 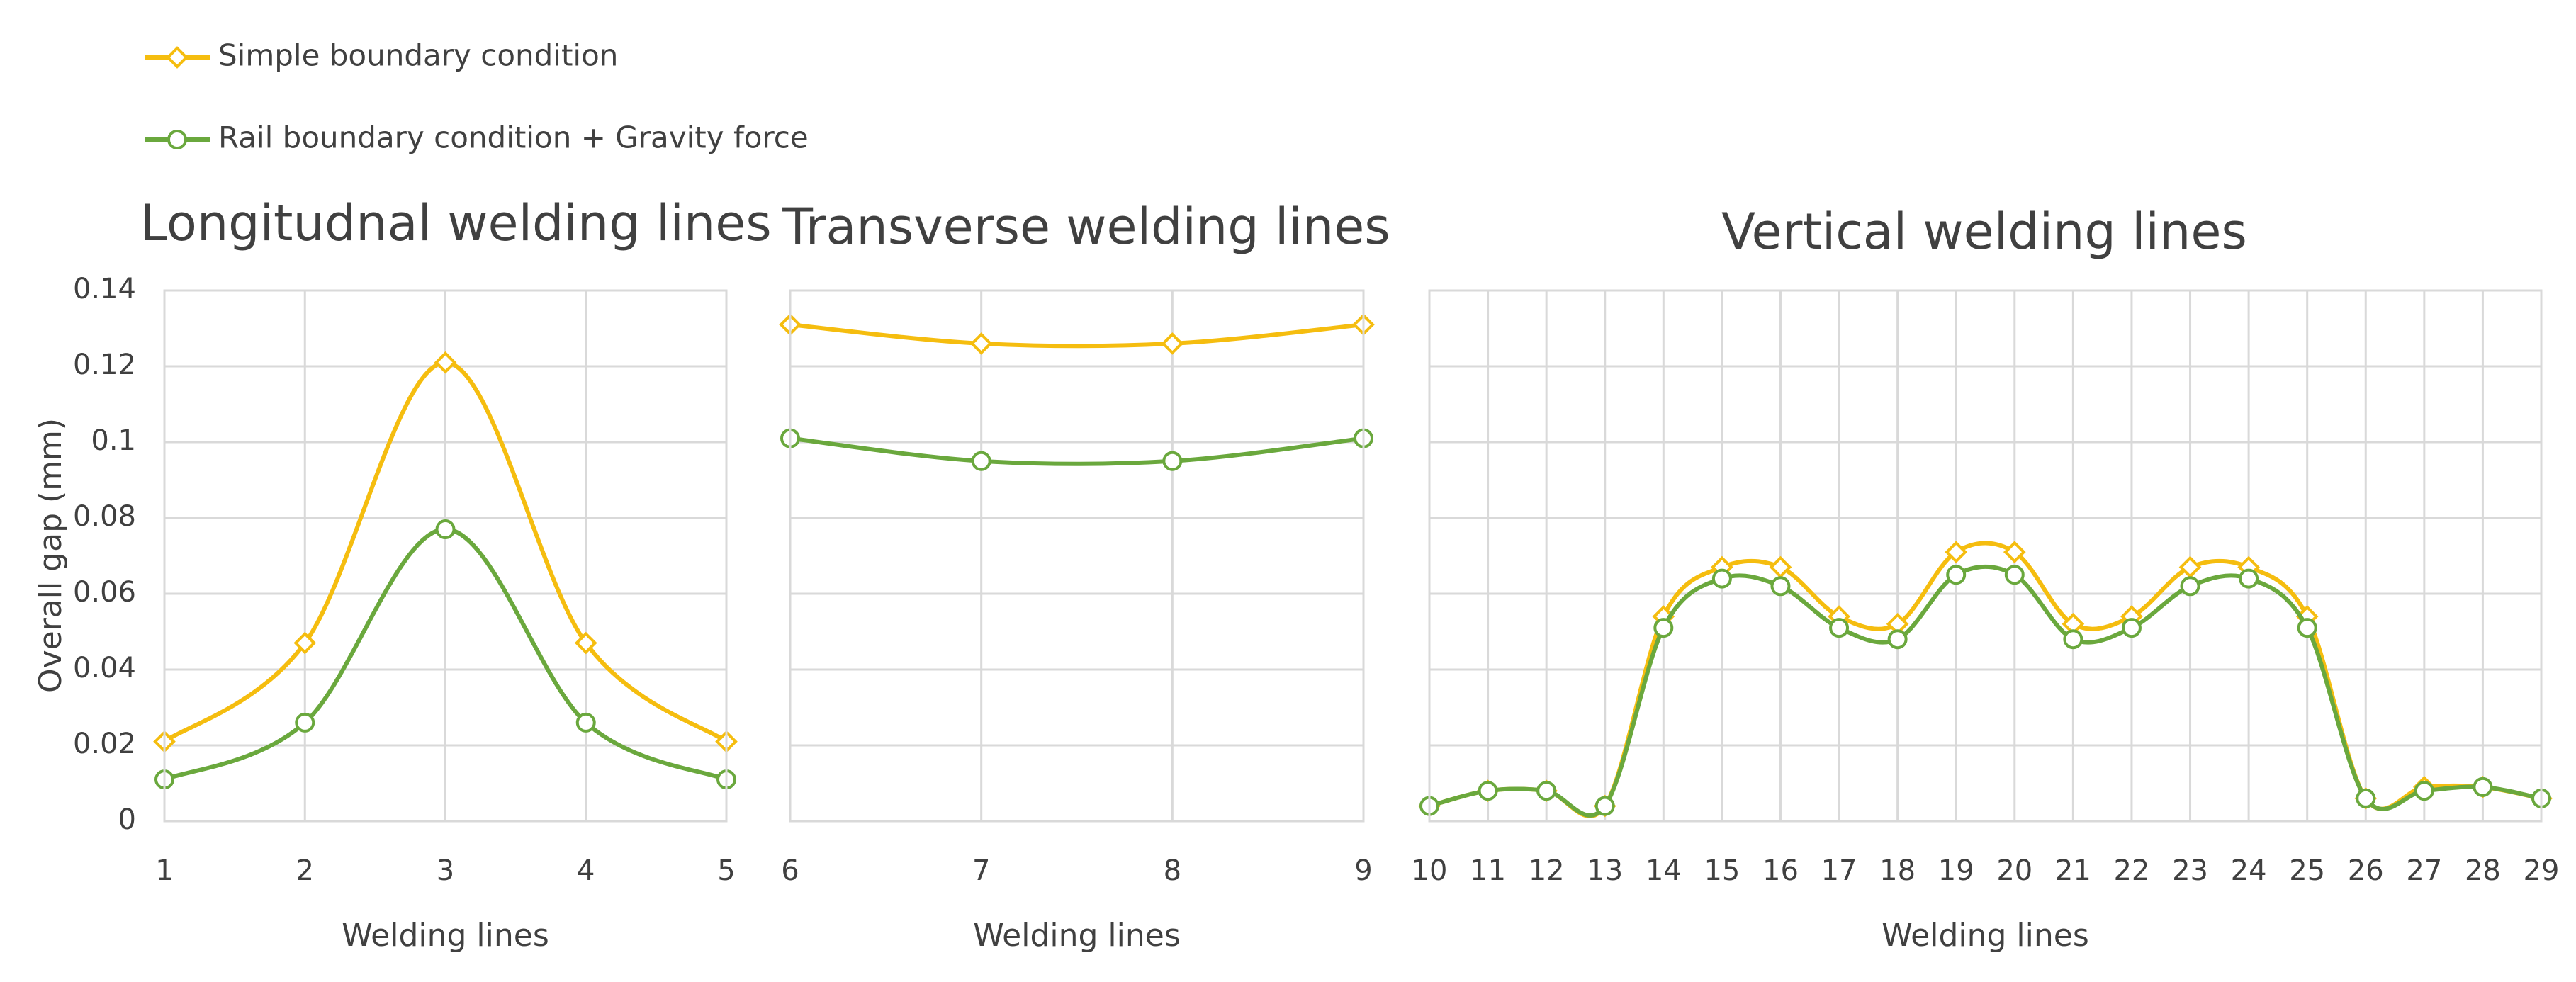 What do you see at coordinates (1172, 871) in the screenshot?
I see `x-tick-label: 8` at bounding box center [1172, 871].